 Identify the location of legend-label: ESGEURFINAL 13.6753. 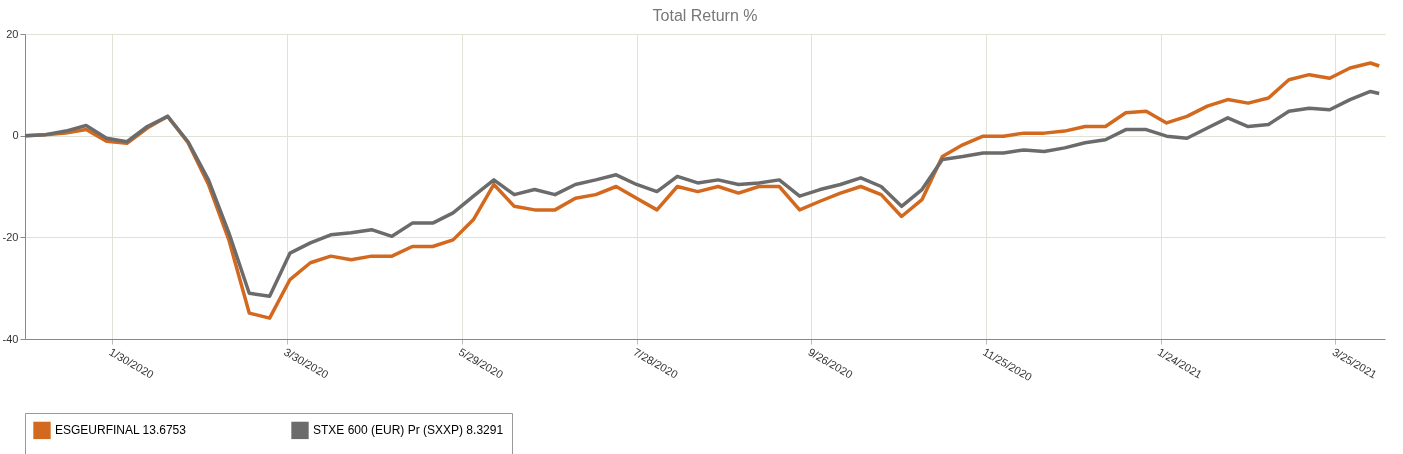
(121, 430).